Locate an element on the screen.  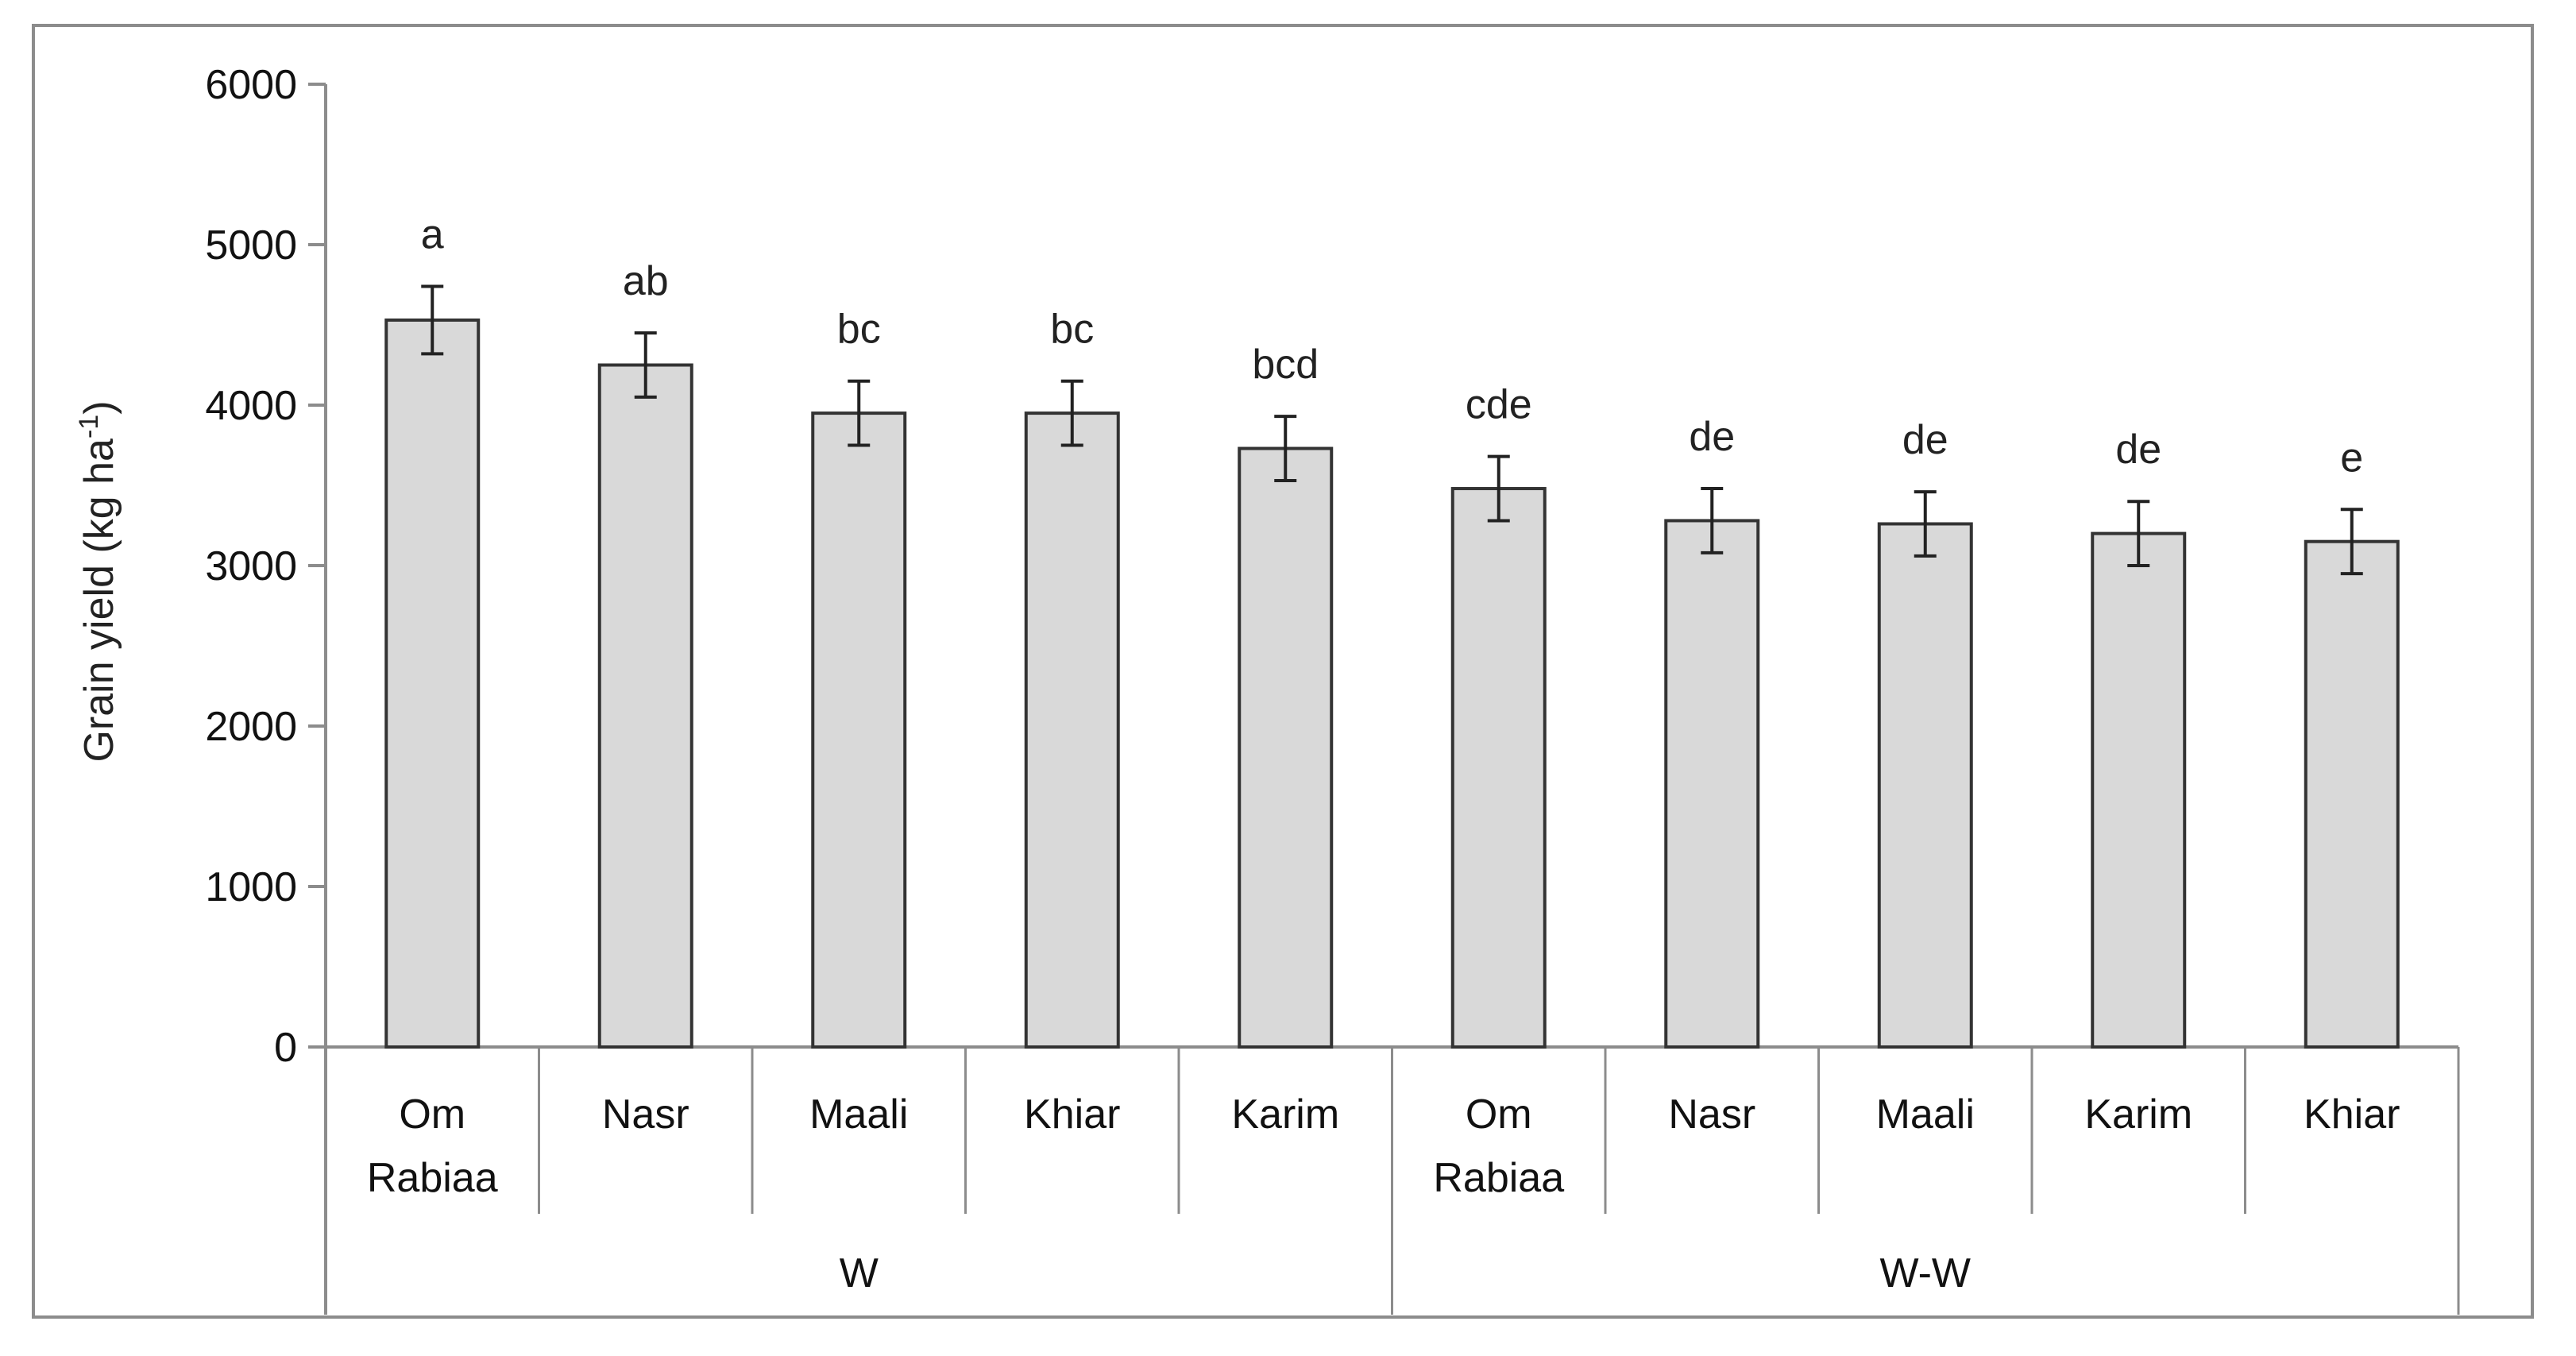
y-tick-label: 6000 is located at coordinates (251, 85).